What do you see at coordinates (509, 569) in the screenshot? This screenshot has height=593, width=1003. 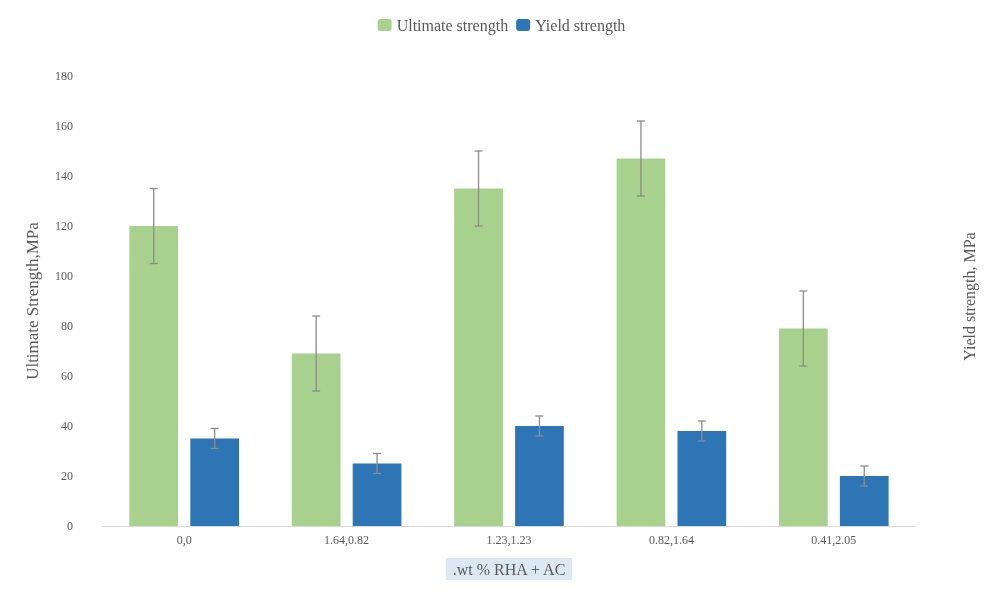 I see `x-axis-title: .wt % RHA + AC` at bounding box center [509, 569].